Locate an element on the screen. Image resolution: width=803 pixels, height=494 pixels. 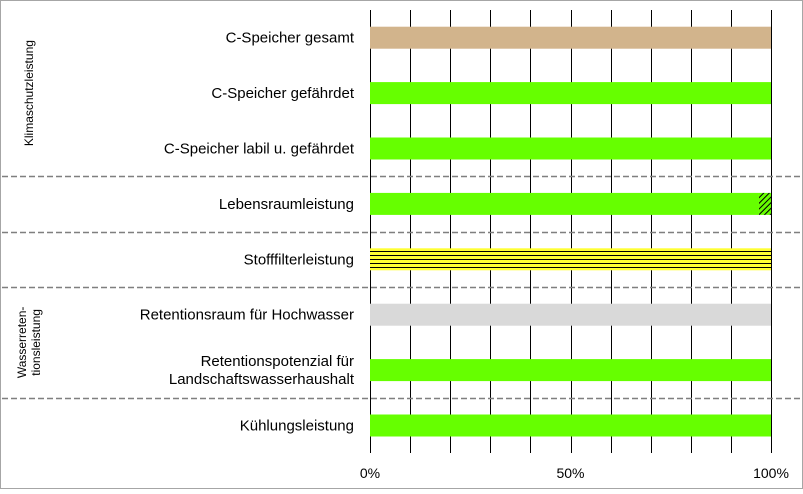
category-label: Stofffilterleistung is located at coordinates (299, 259).